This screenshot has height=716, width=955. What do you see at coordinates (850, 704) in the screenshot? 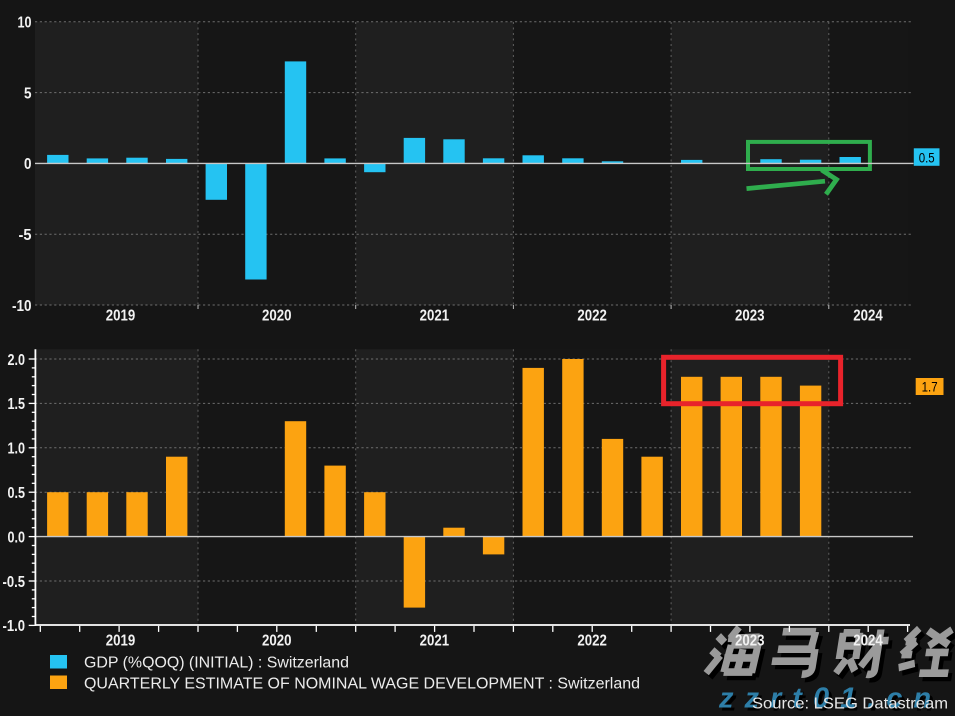
I see `svg-text: Source: LSEG Datastream` at bounding box center [850, 704].